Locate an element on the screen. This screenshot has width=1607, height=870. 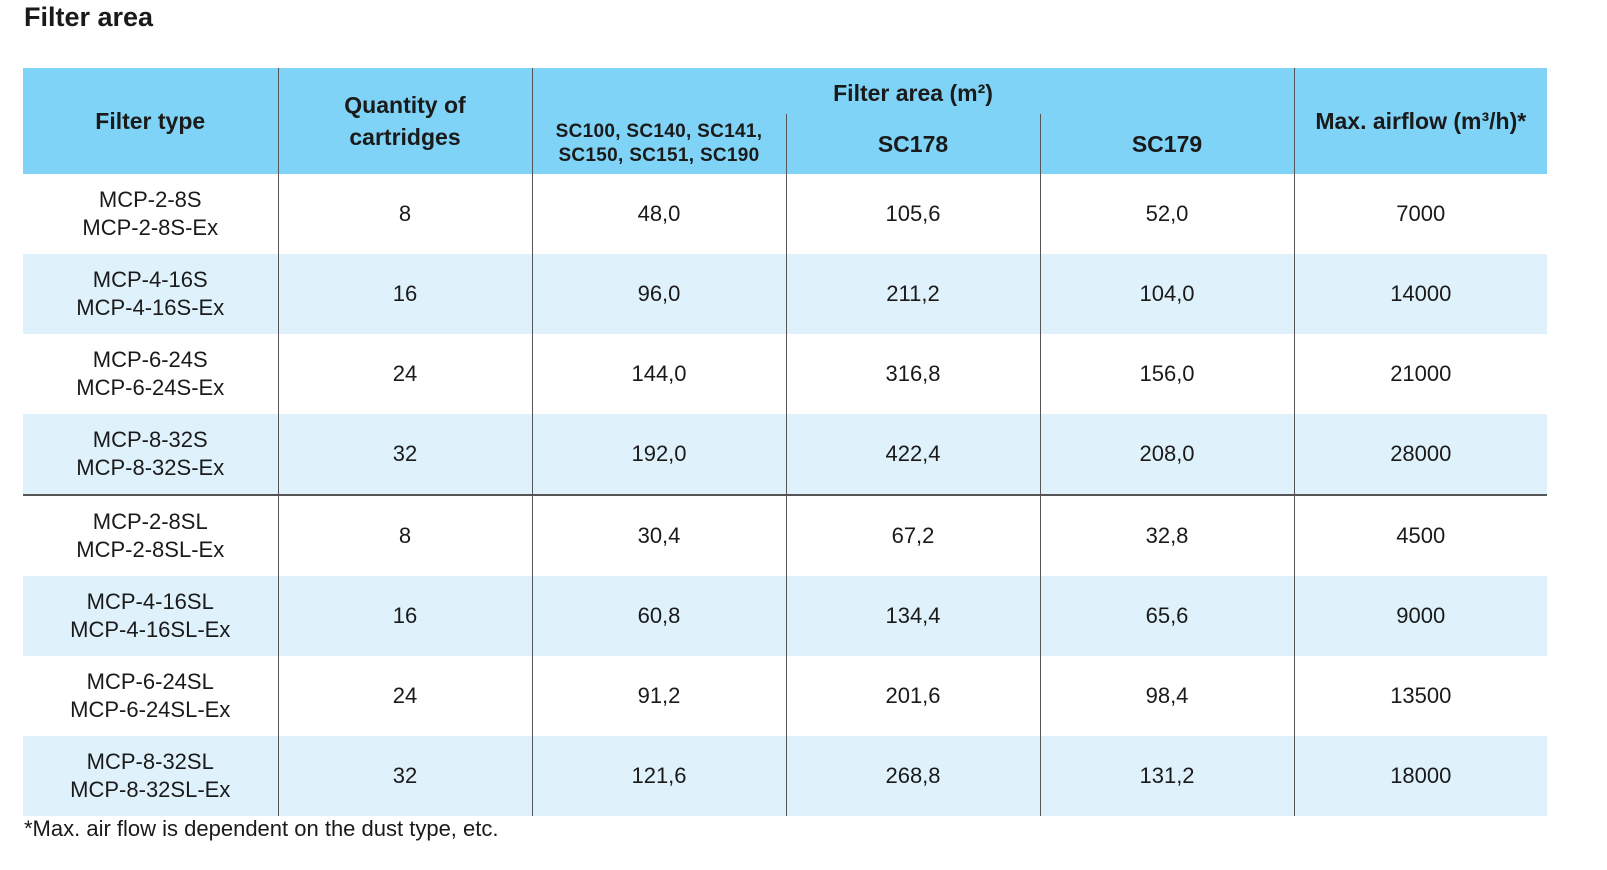
cell-area-sc100: 30,4 is located at coordinates (659, 535).